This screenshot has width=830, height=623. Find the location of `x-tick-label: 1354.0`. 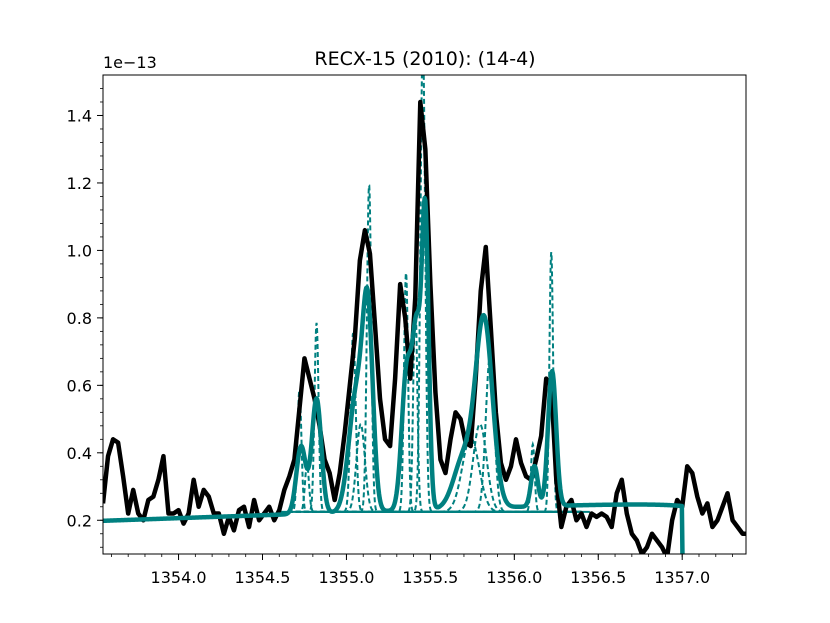

x-tick-label: 1354.0 is located at coordinates (179, 577).